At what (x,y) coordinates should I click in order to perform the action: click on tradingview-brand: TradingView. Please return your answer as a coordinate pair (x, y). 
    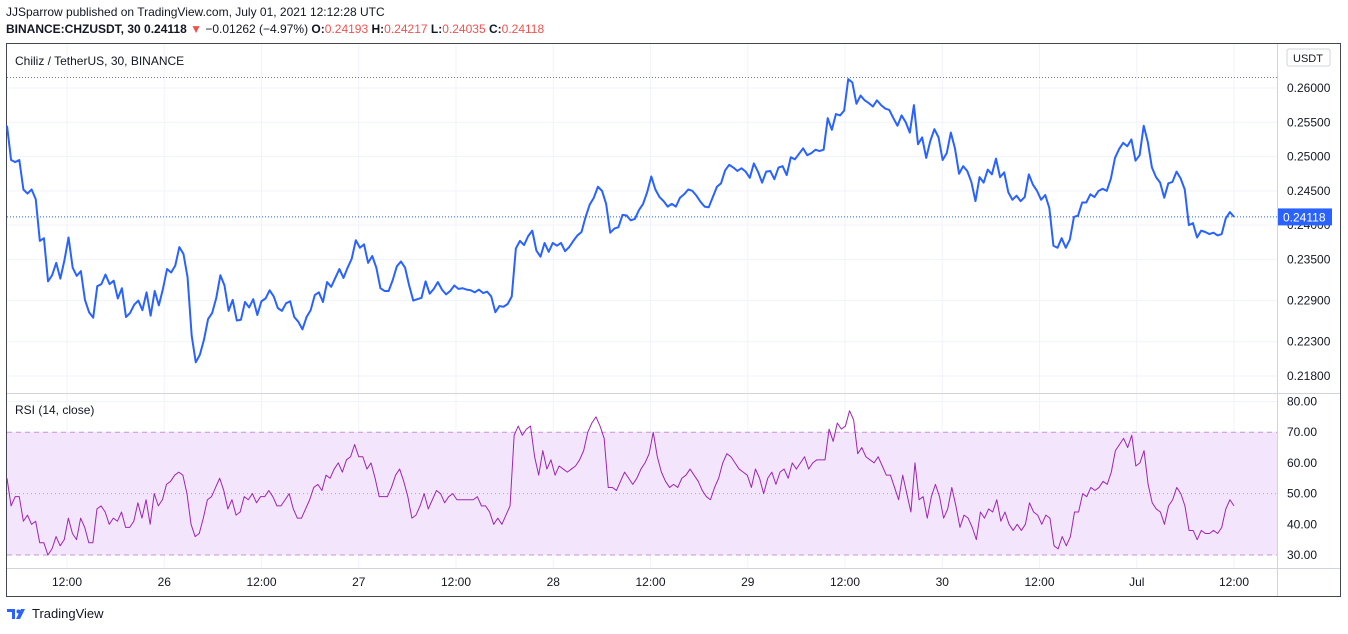
    Looking at the image, I should click on (68, 613).